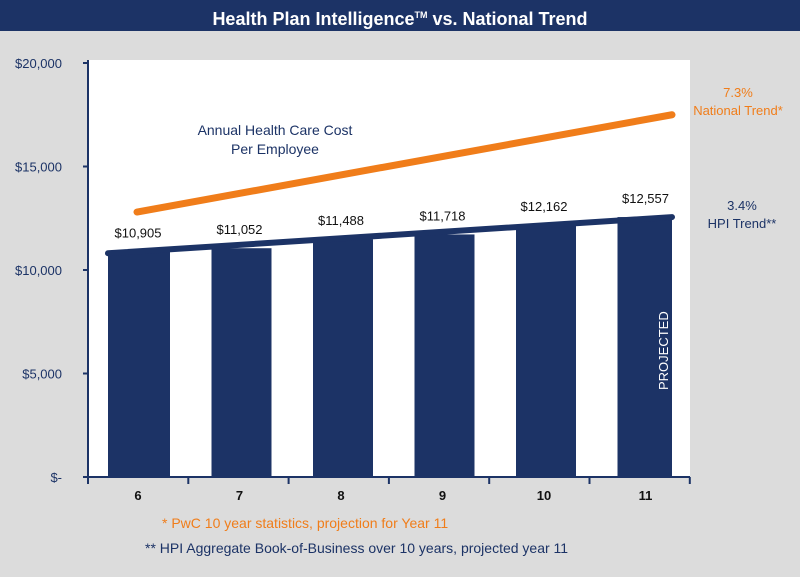 The height and width of the screenshot is (577, 800). Describe the element at coordinates (663, 350) in the screenshot. I see `projected-label: PROJECTED` at that location.